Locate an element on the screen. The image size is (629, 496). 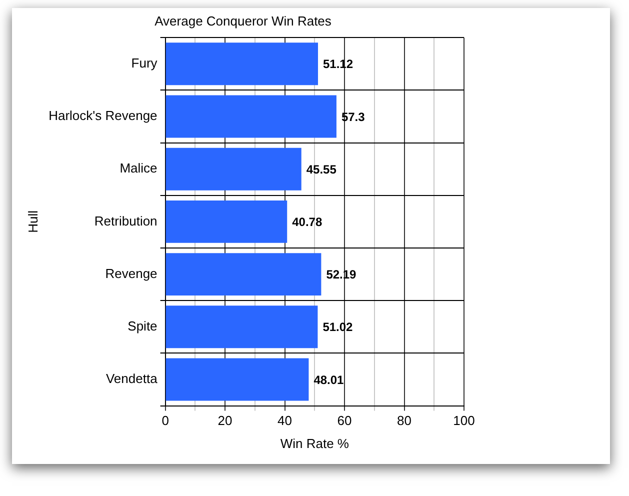
x-tick-label: 0 is located at coordinates (165, 420).